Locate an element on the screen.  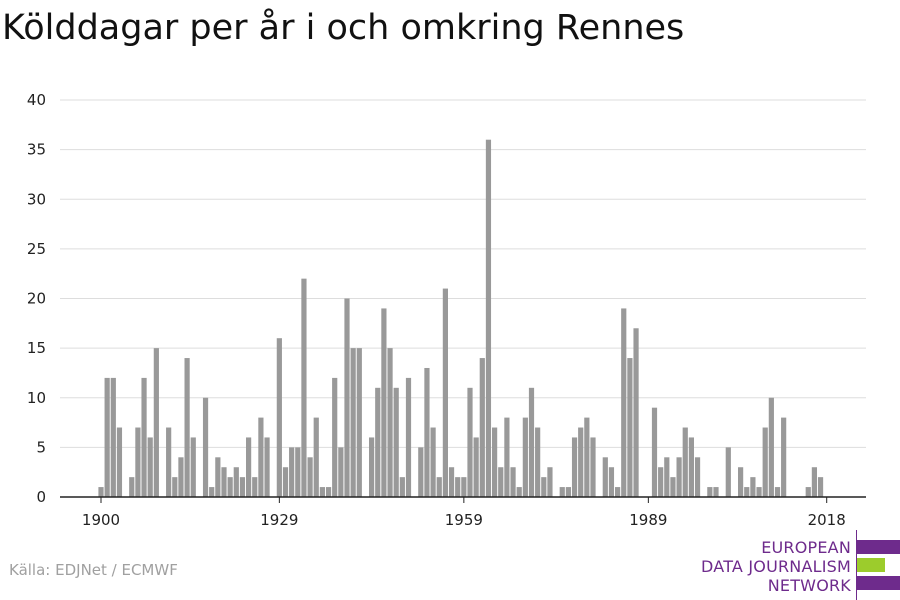
bar-1914 is located at coordinates (187, 427).